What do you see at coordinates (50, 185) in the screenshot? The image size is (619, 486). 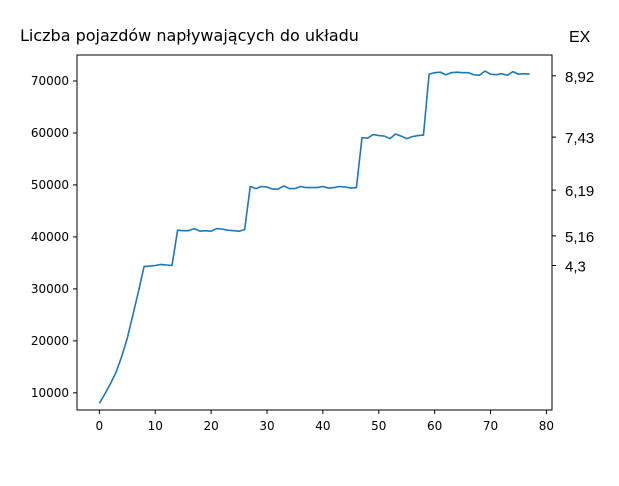 I see `y-tick-label: 50000` at bounding box center [50, 185].